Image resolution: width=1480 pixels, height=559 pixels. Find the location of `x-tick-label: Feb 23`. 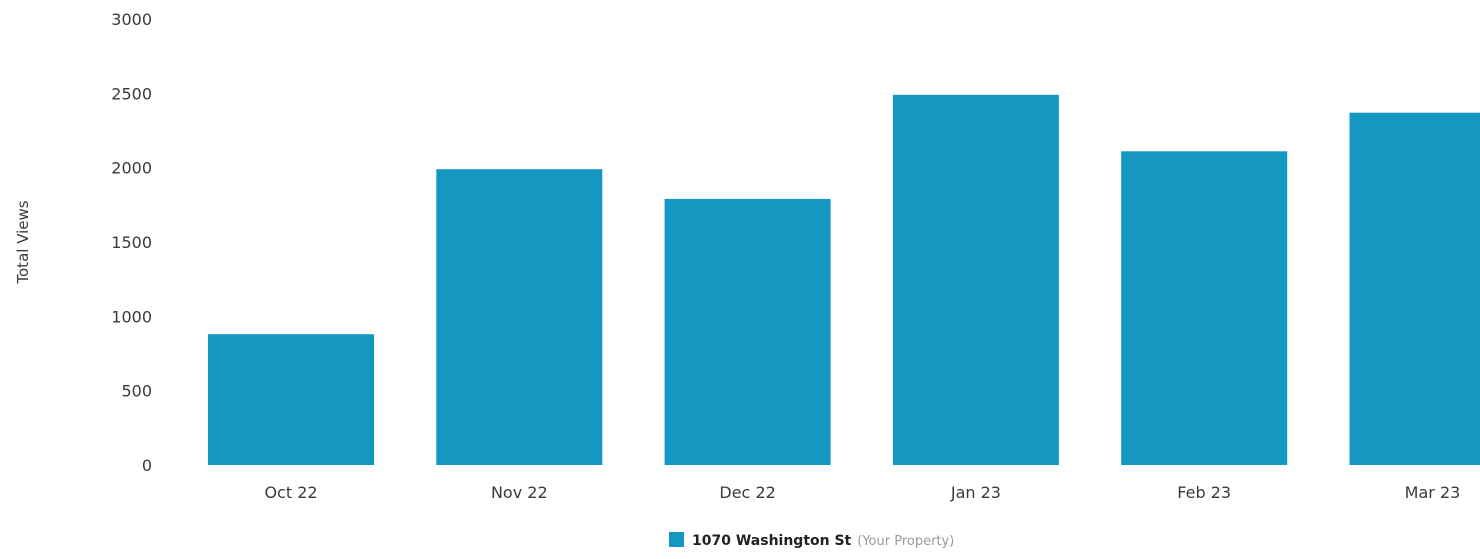

x-tick-label: Feb 23 is located at coordinates (1204, 492).